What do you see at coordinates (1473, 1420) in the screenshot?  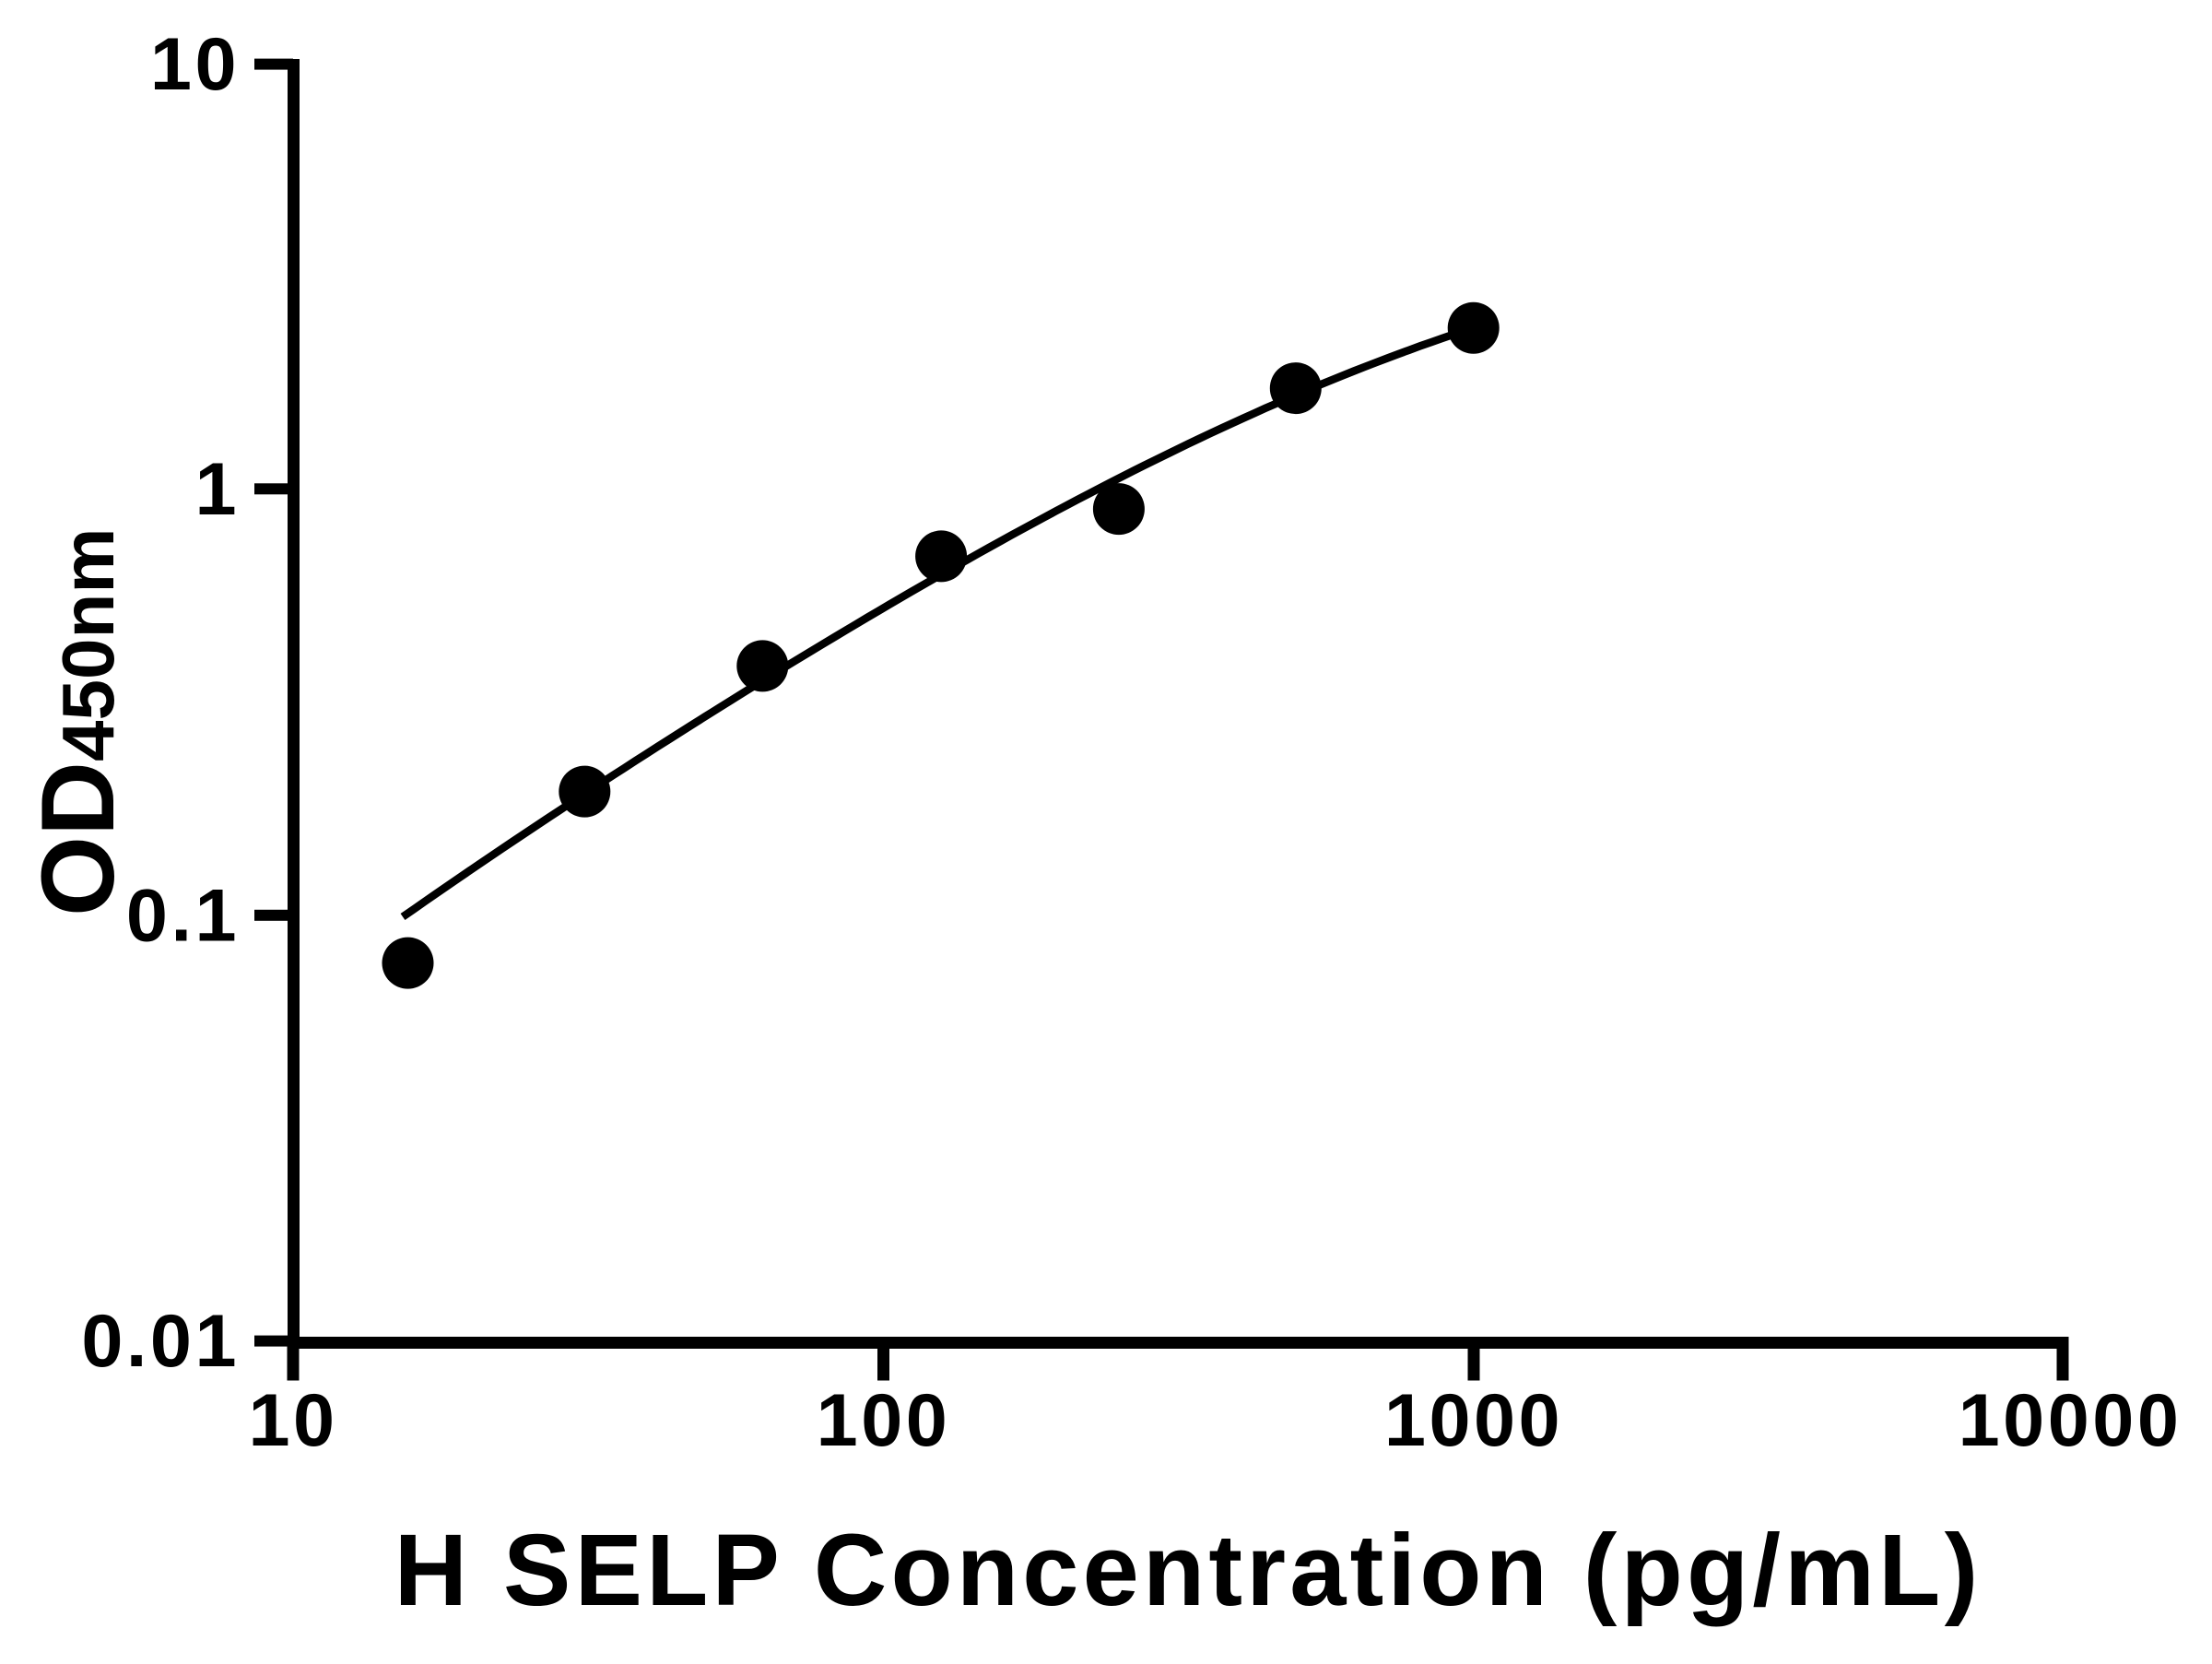 I see `svg-text: 1000` at bounding box center [1473, 1420].